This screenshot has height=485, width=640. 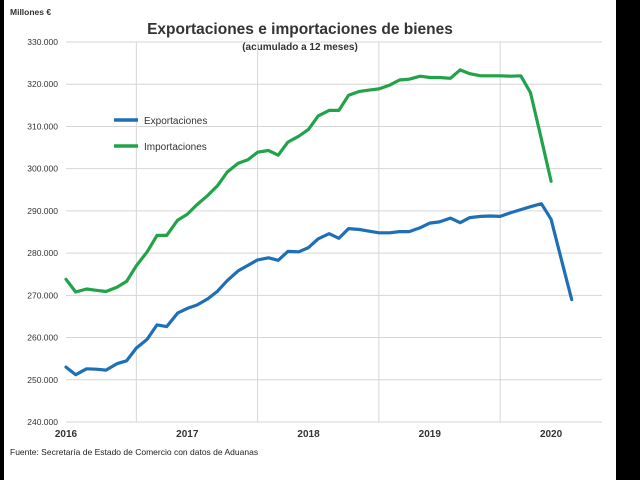 What do you see at coordinates (42, 211) in the screenshot?
I see `y-tick-label: 290.000` at bounding box center [42, 211].